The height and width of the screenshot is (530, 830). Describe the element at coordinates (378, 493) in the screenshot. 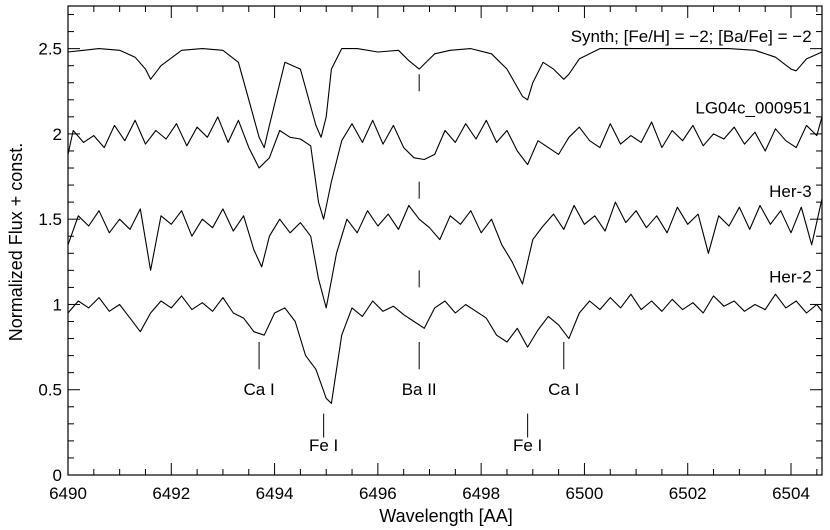

I see `x-tick-label-3: 6496` at that location.